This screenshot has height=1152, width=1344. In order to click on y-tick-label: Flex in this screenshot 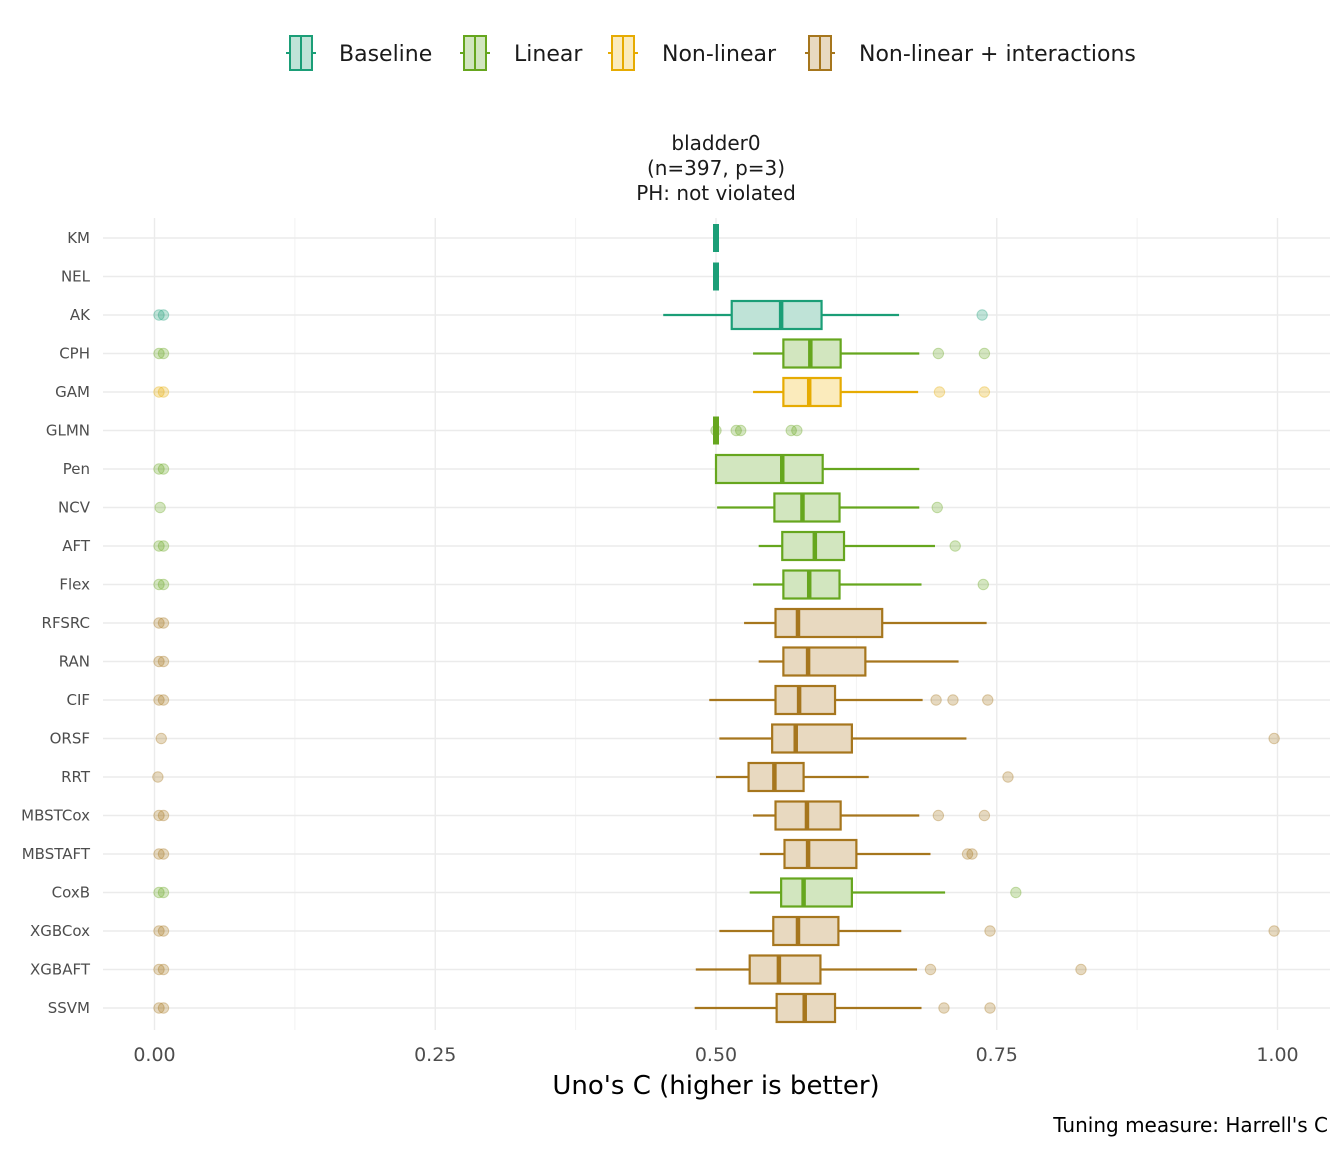, I will do `click(74, 585)`.